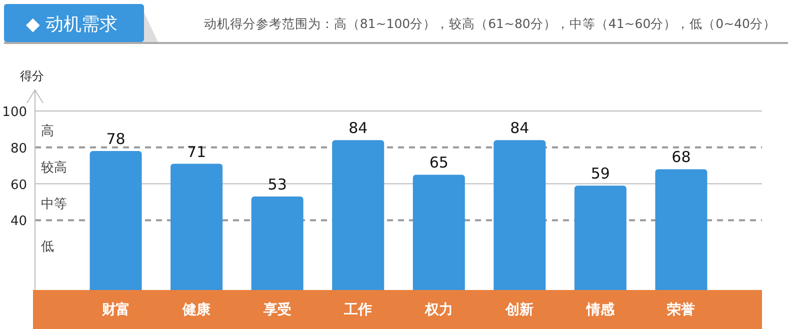 Image resolution: width=792 pixels, height=329 pixels. What do you see at coordinates (18, 185) in the screenshot?
I see `y-tick-label: 60` at bounding box center [18, 185].